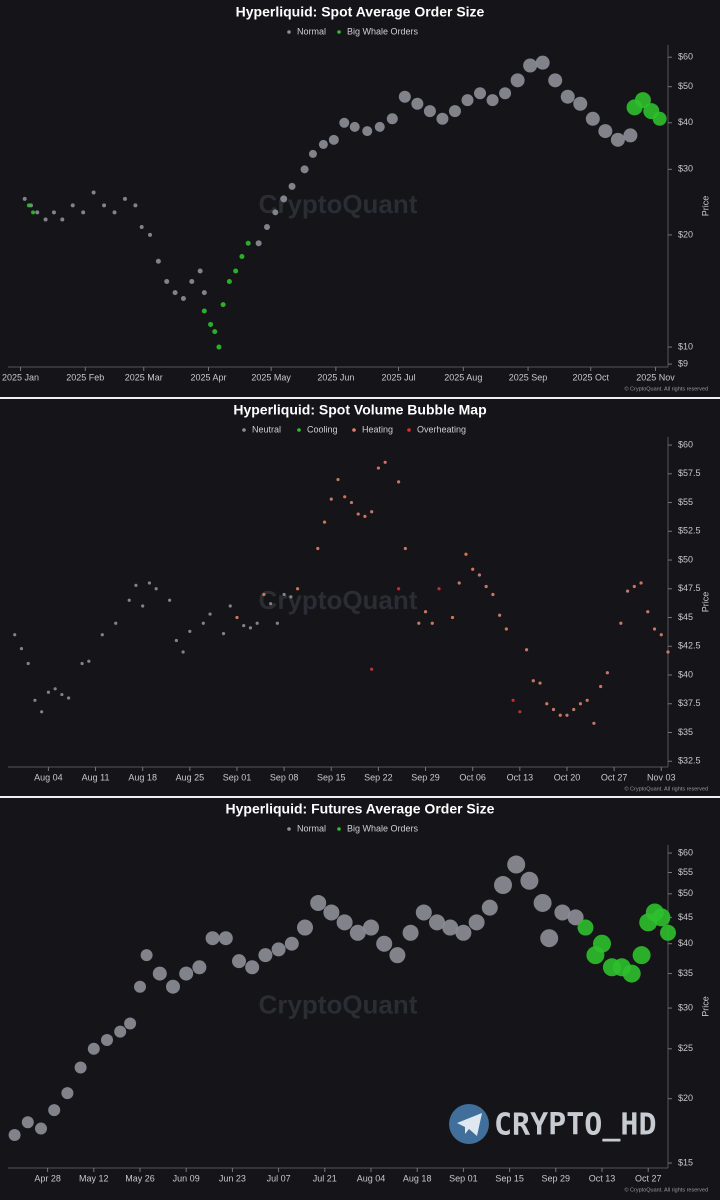 The height and width of the screenshot is (1200, 720). Describe the element at coordinates (689, 761) in the screenshot. I see `y-tick-label: $32.5` at that location.